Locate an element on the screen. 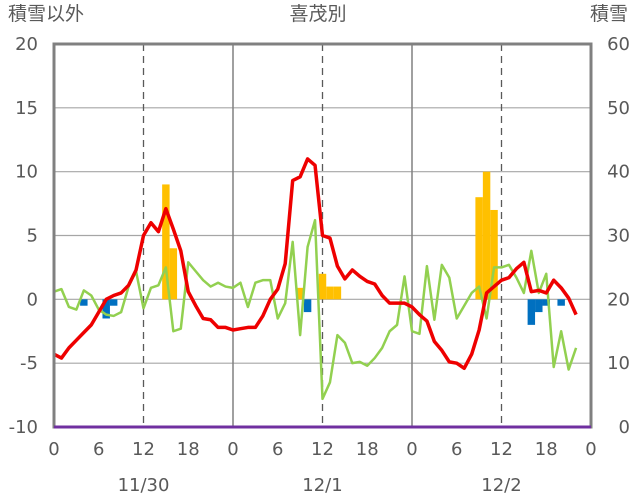 The height and width of the screenshot is (501, 636). left-tick-label: -10 is located at coordinates (23, 427).